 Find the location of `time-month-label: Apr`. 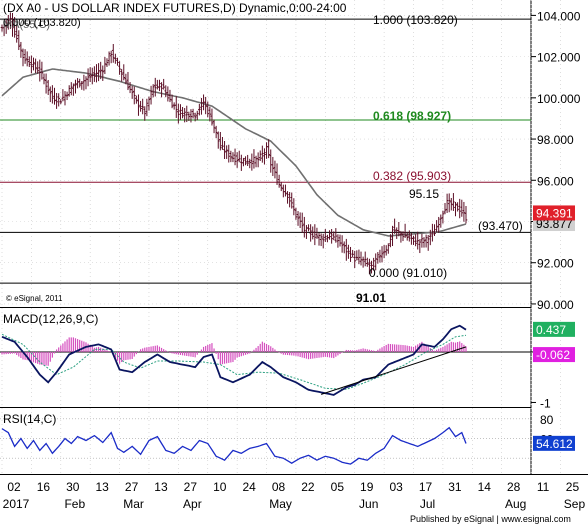

time-month-label: Apr is located at coordinates (192, 504).